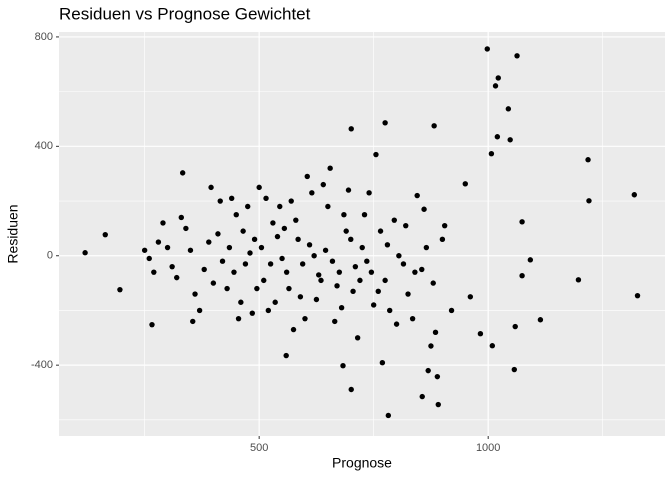 This screenshot has height=485, width=672. Describe the element at coordinates (44, 146) in the screenshot. I see `y-tick-label: 400` at that location.